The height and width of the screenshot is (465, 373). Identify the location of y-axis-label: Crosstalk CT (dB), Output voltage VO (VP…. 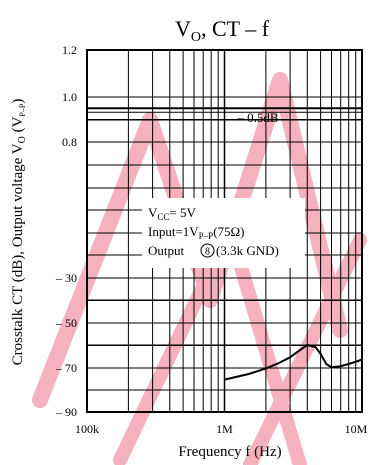
(19, 232).